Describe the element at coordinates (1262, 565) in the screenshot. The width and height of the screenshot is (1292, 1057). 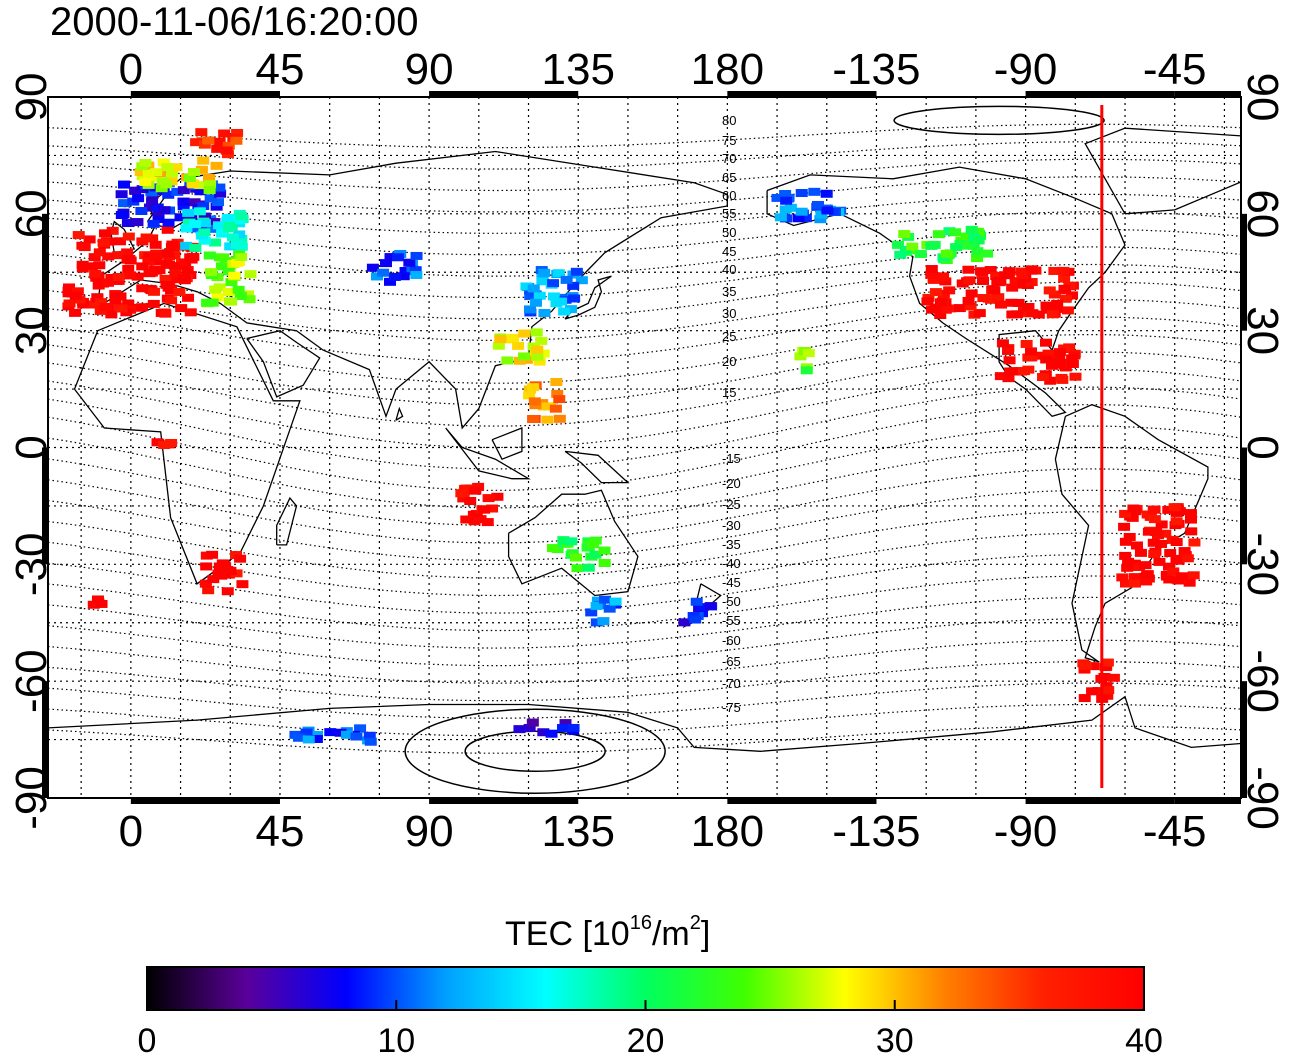
I see `right-lat-label: -30` at that location.